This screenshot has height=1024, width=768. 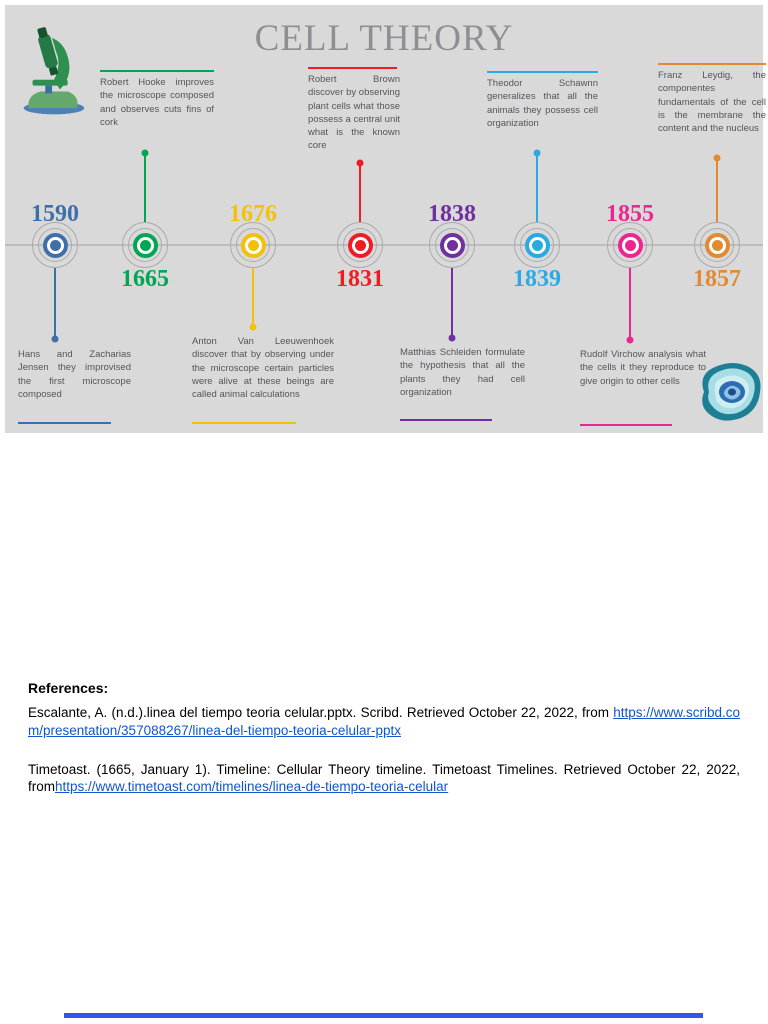 I want to click on microscope-icon, so click(x=54, y=71).